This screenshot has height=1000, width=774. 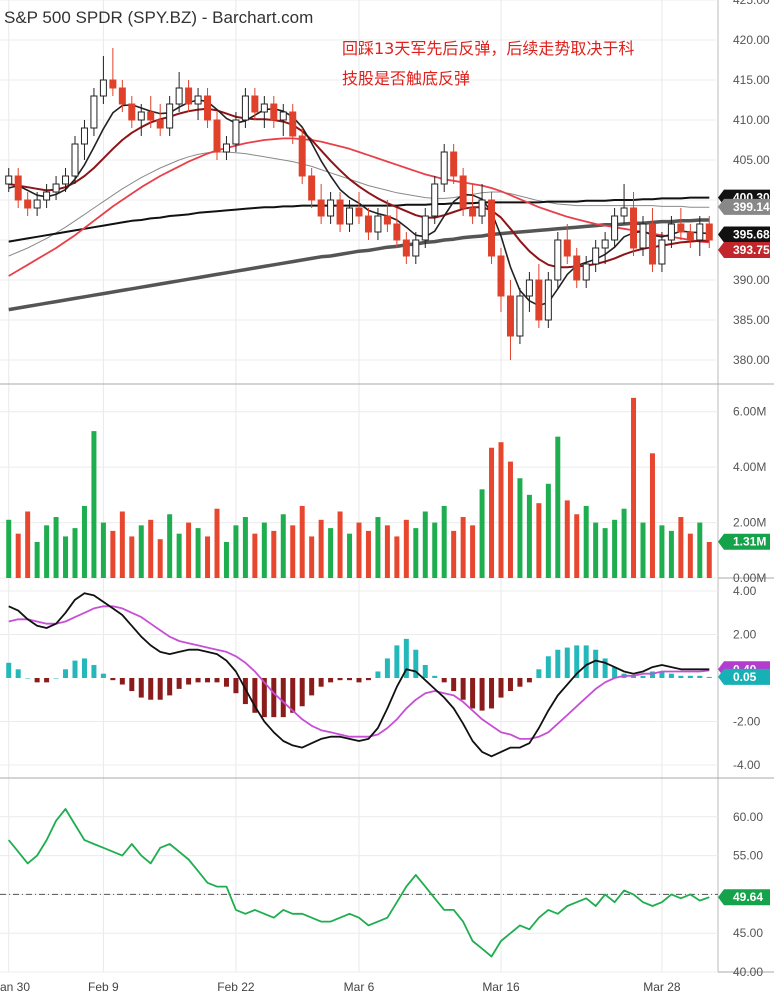 I want to click on ma-20-line, so click(x=359, y=188).